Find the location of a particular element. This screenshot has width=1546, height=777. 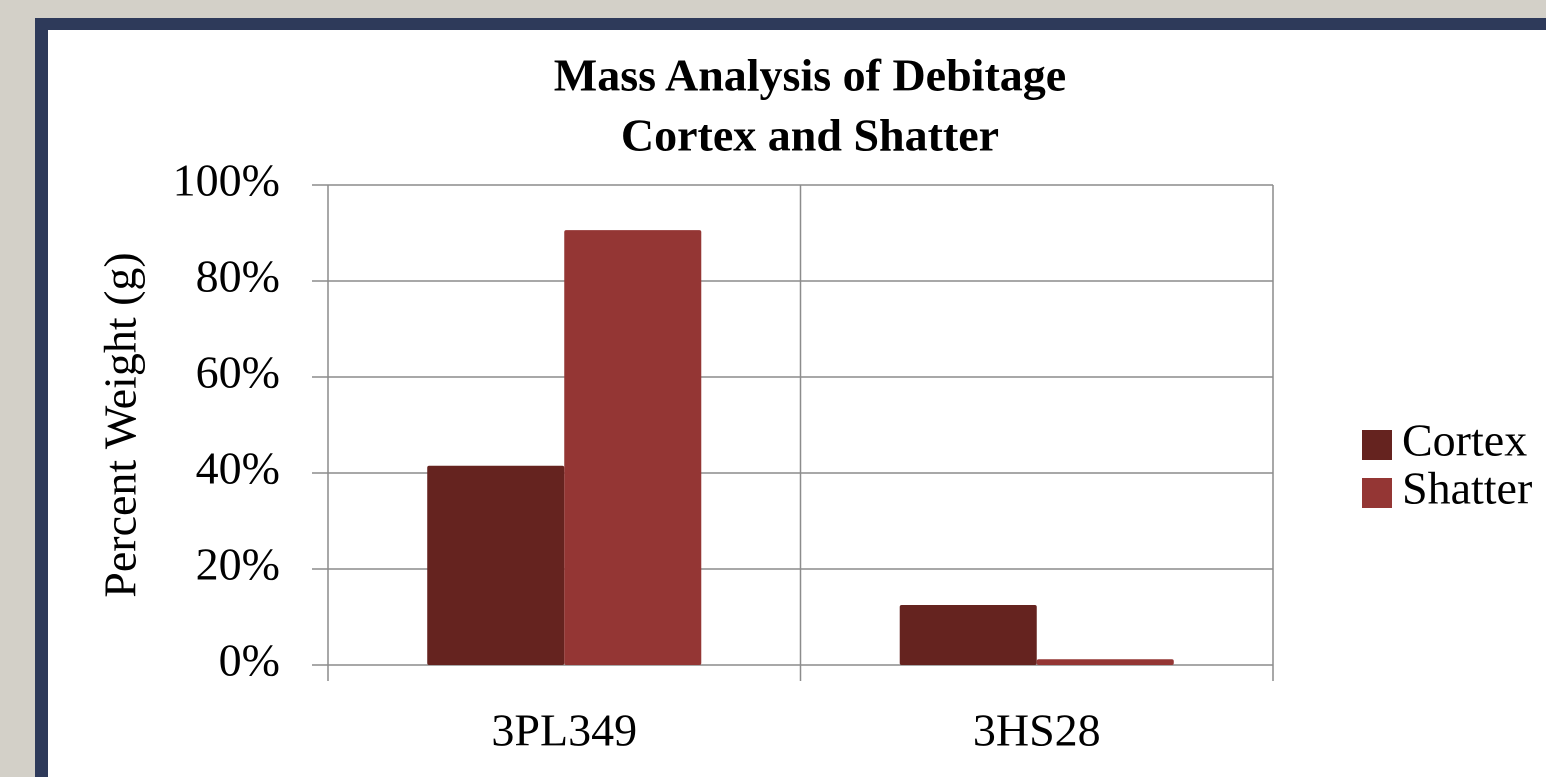

chart-title: Mass Analysis of Debitage is located at coordinates (810, 75).